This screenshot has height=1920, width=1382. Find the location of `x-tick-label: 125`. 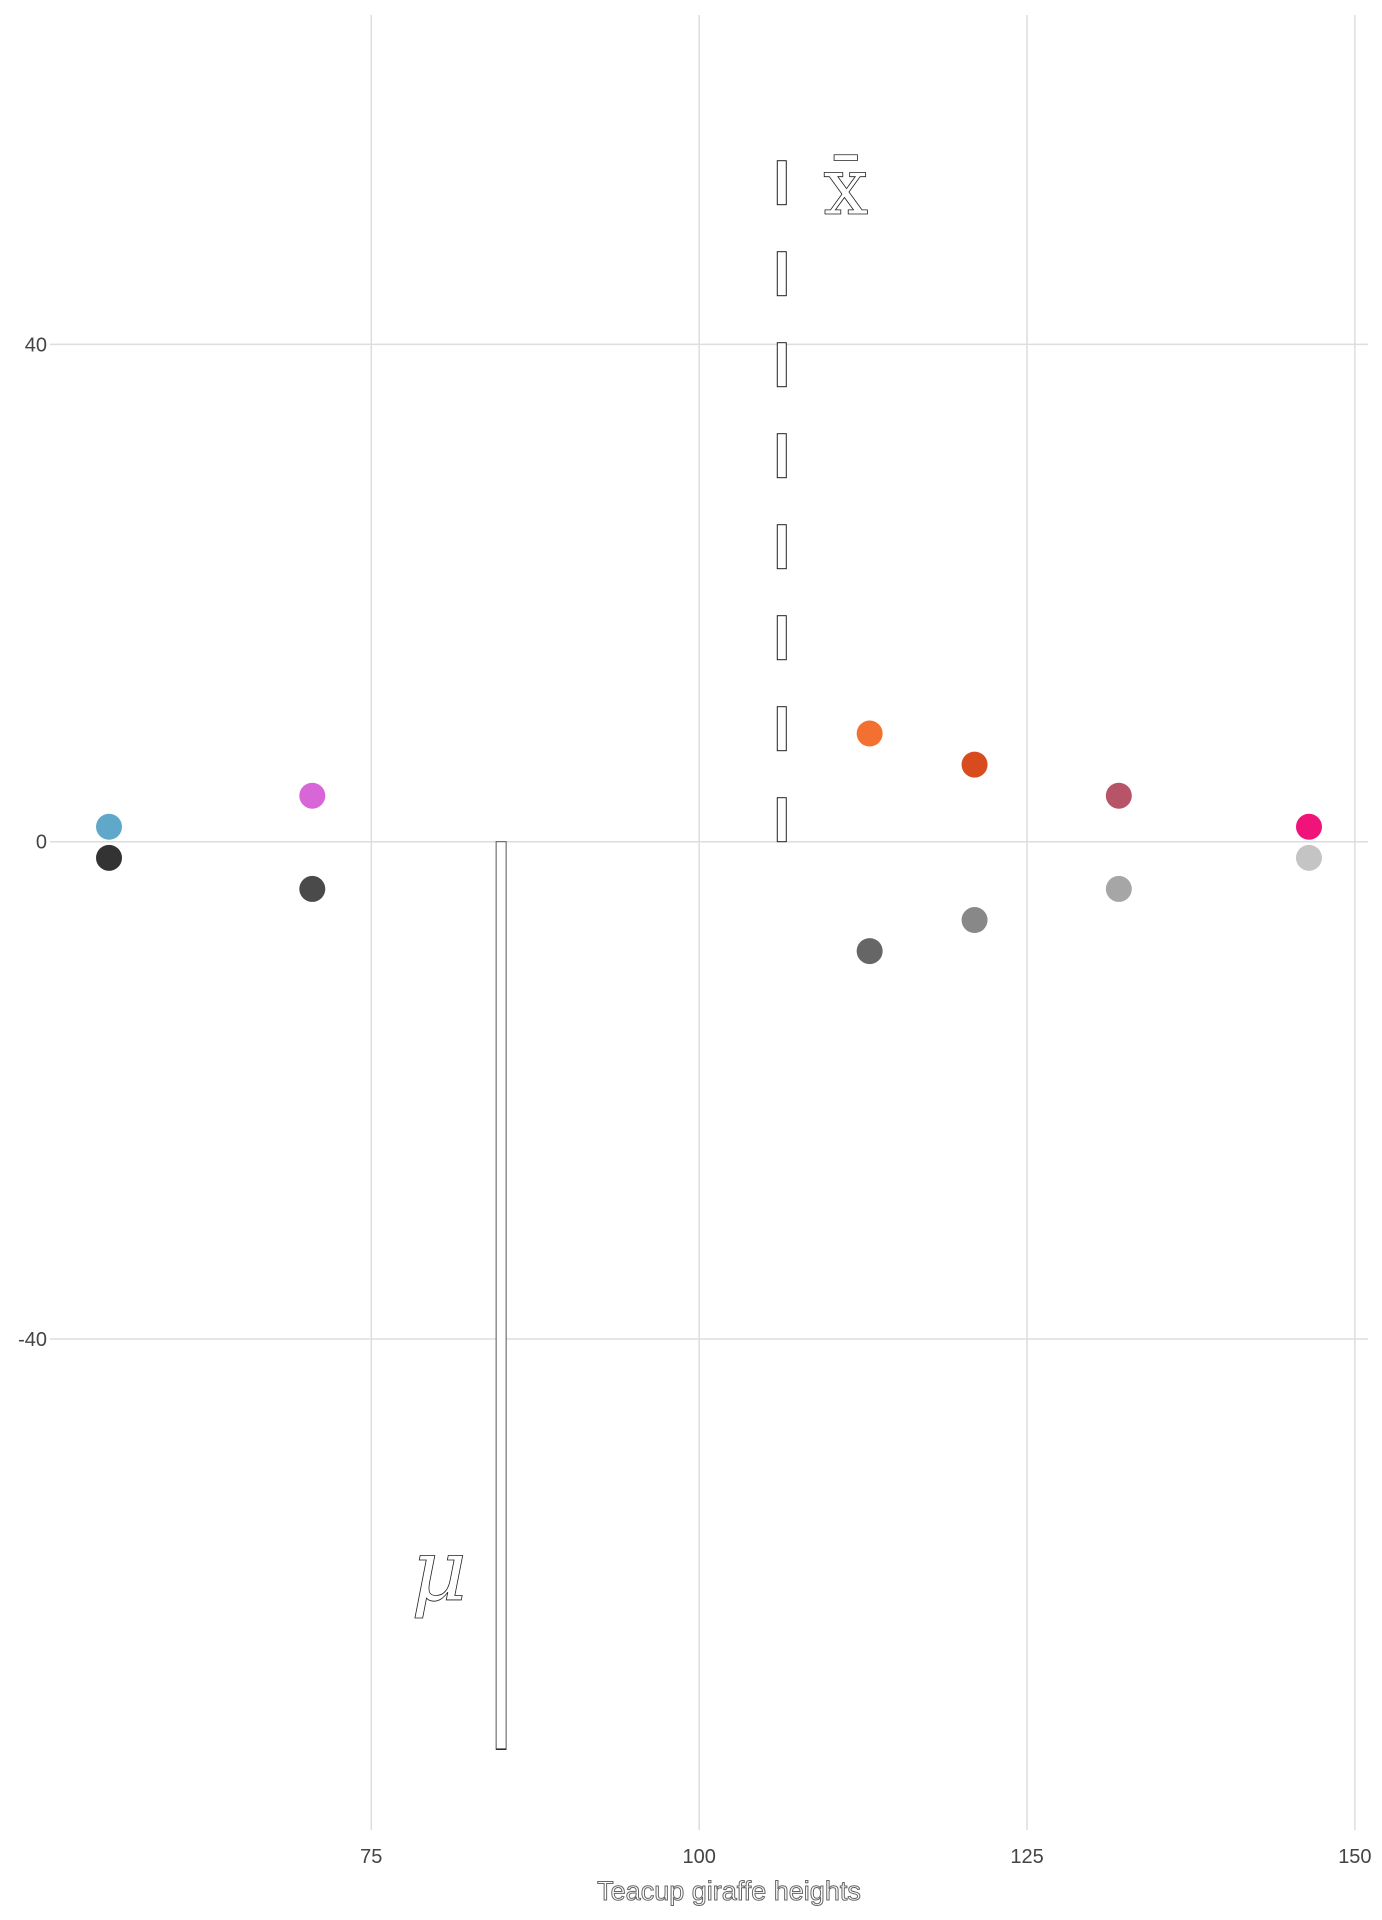

x-tick-label: 125 is located at coordinates (1026, 1857).